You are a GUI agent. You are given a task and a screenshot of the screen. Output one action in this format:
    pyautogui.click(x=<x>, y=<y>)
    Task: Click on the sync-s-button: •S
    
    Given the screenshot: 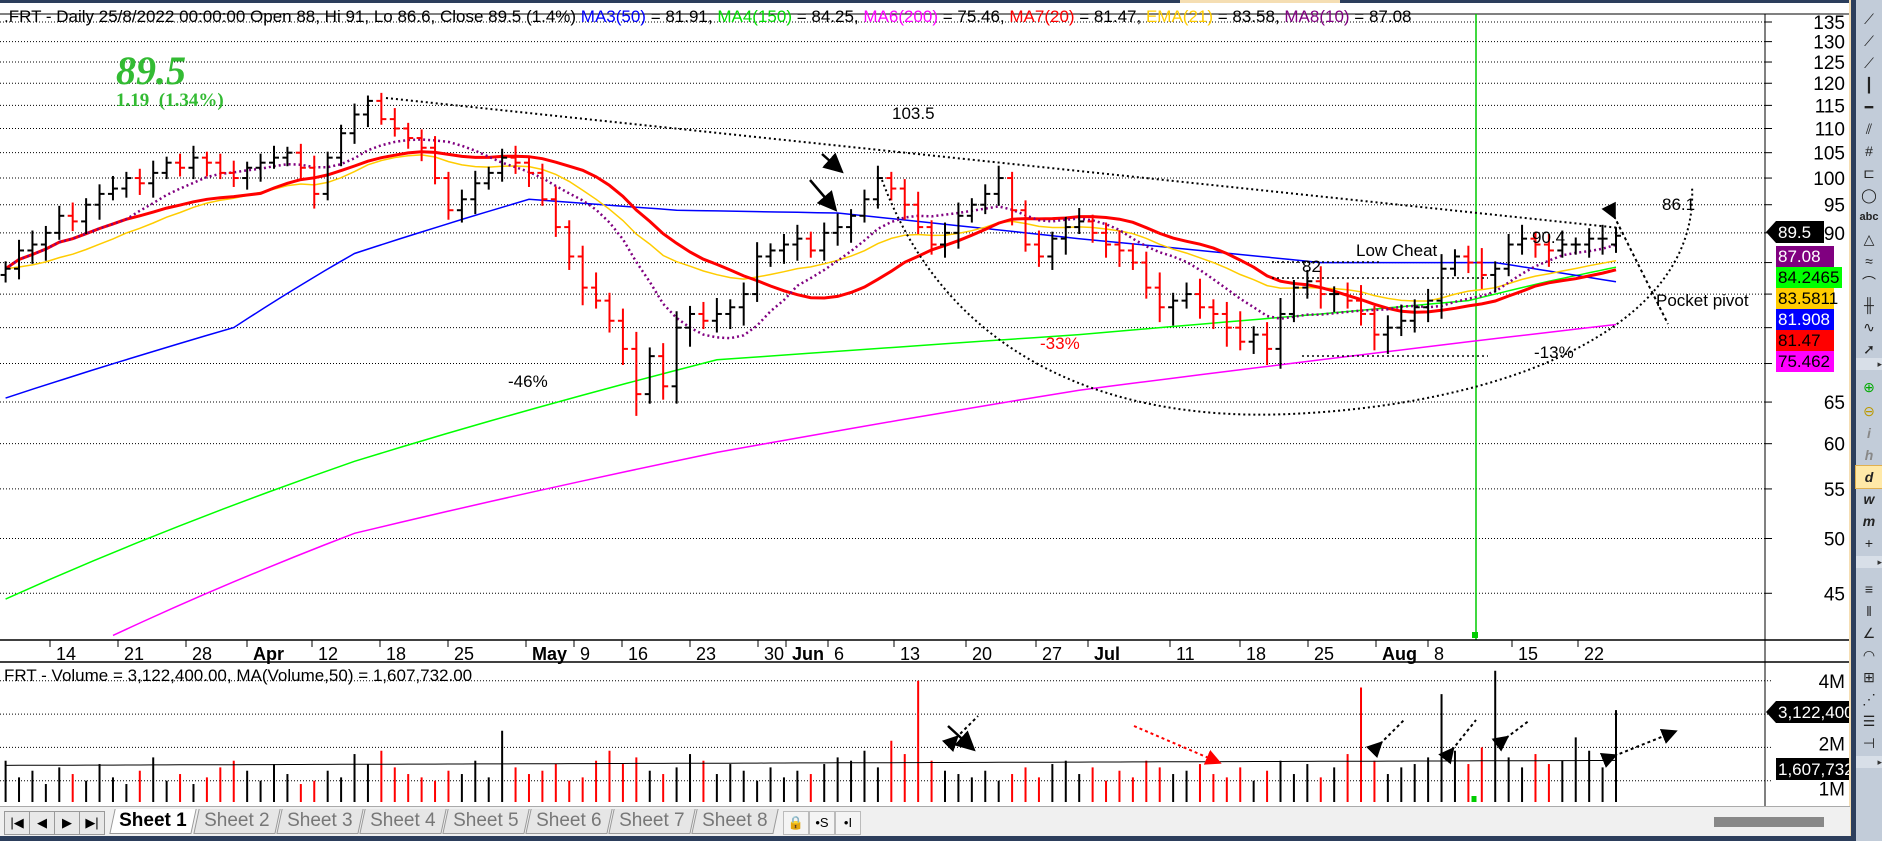 What is the action you would take?
    pyautogui.click(x=822, y=823)
    